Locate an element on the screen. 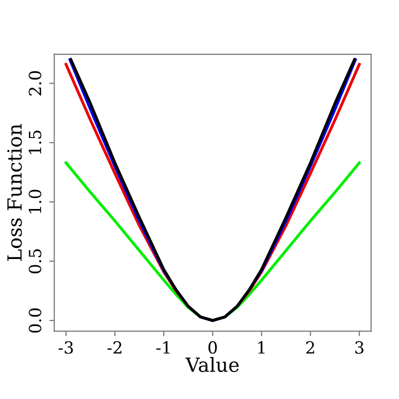 This screenshot has width=399, height=399. x-tick-label: 3 is located at coordinates (359, 347).